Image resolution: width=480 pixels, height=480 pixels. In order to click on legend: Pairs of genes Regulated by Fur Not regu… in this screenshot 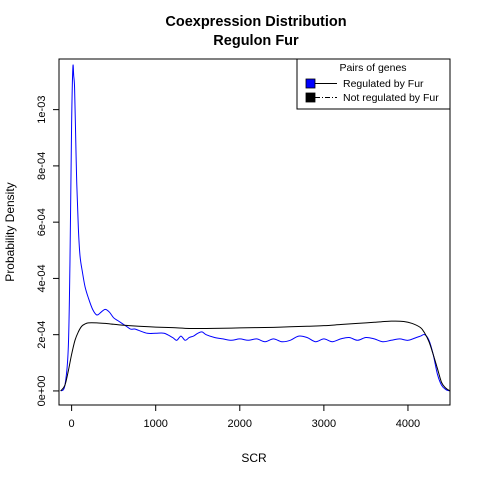, I will do `click(373, 84)`.